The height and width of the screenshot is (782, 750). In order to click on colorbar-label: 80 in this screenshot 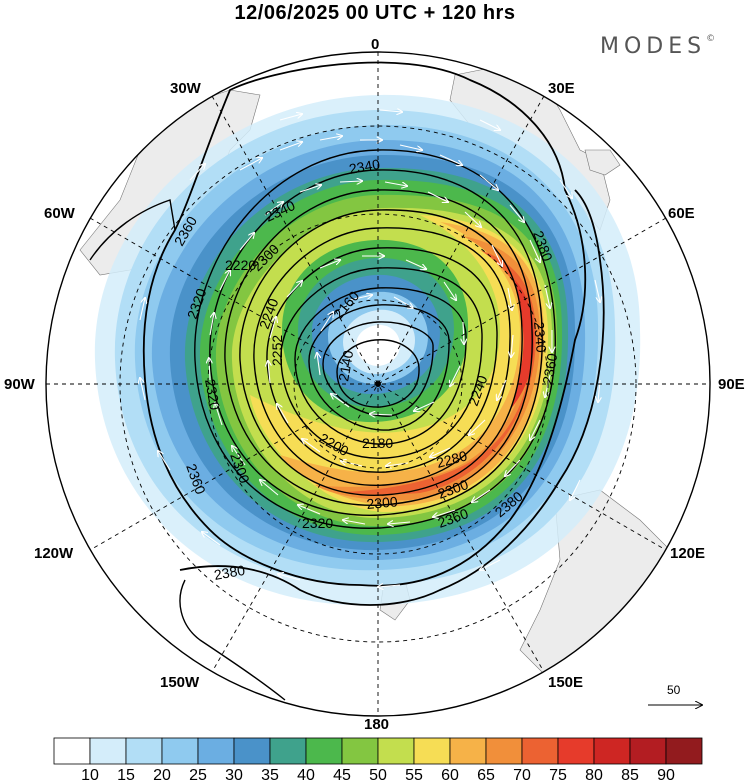, I will do `click(594, 774)`.